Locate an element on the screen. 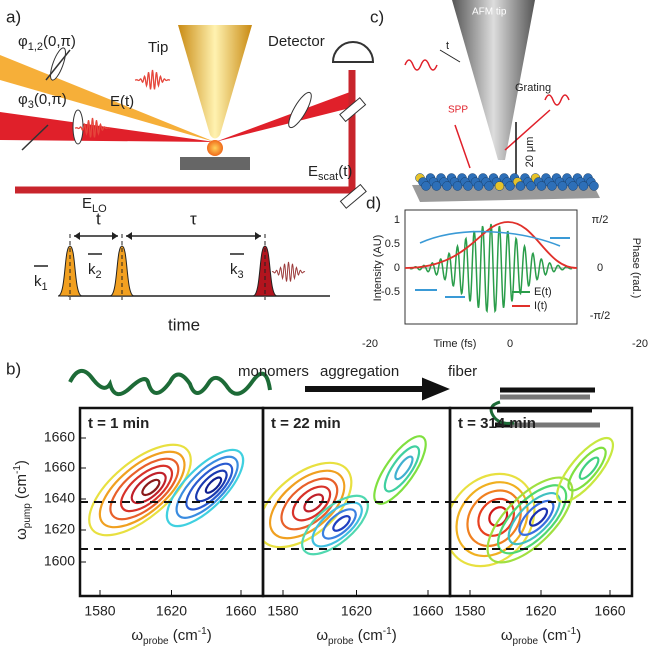  label-part: (cm is located at coordinates (183, 635).